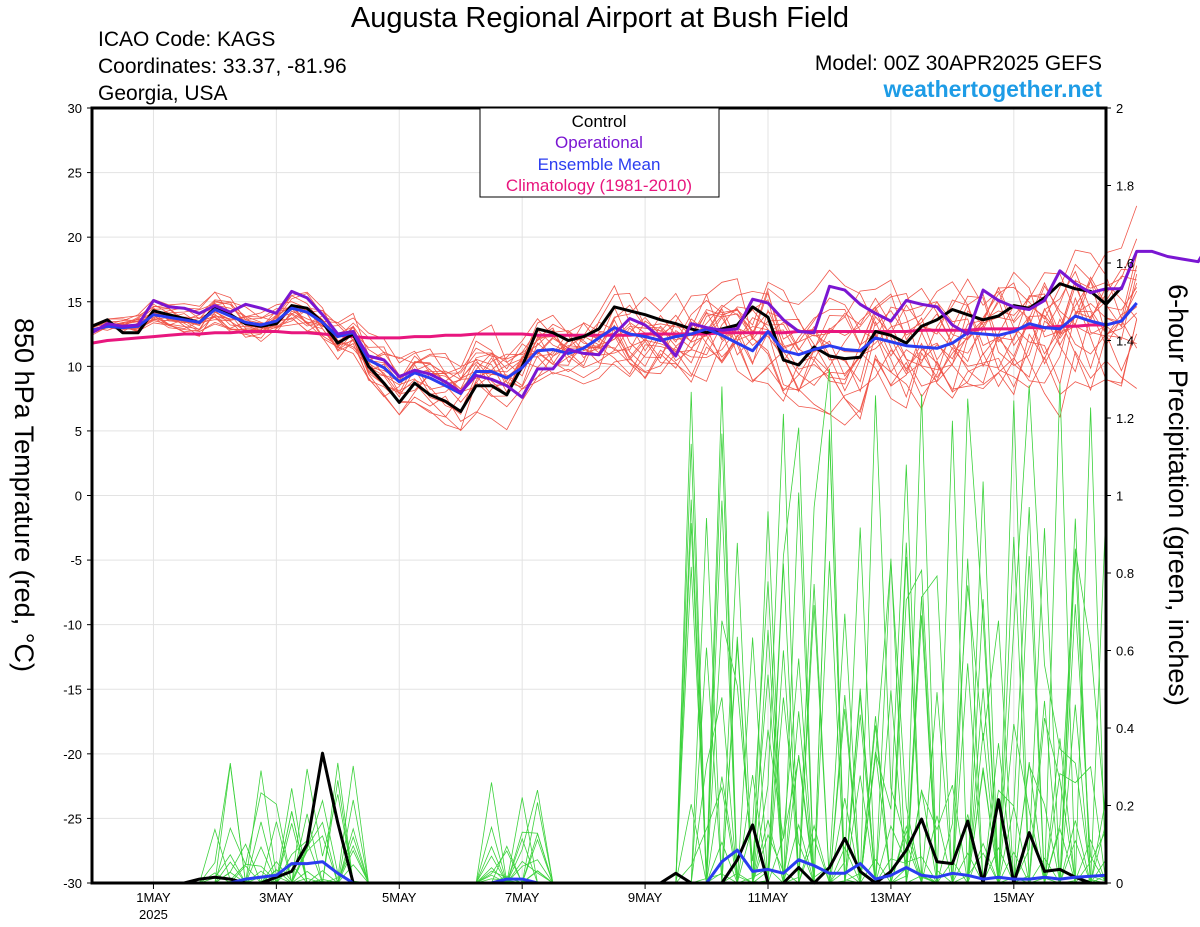 This screenshot has width=1200, height=927. Describe the element at coordinates (163, 93) in the screenshot. I see `region: Georgia, USA` at that location.